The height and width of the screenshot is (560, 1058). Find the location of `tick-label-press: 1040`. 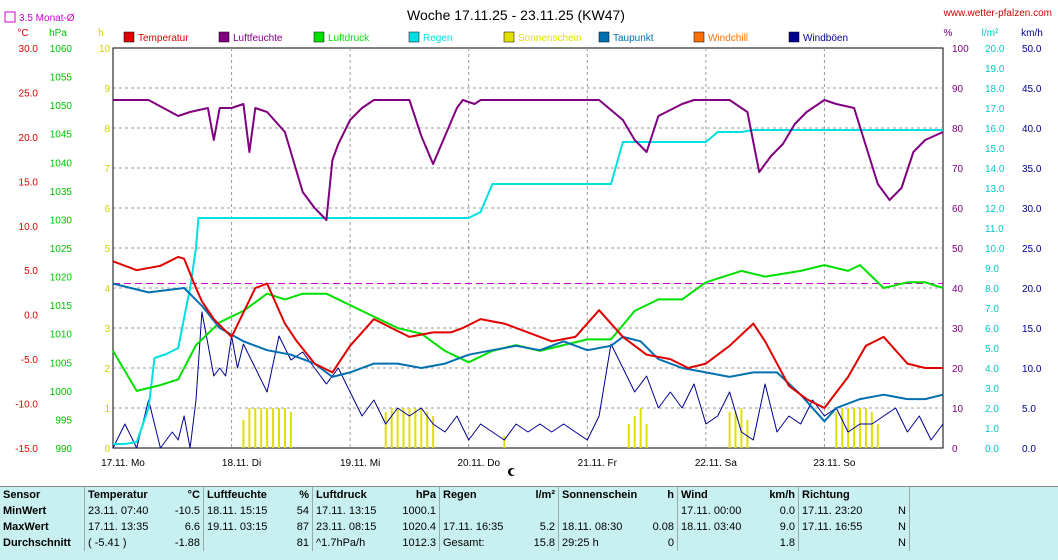

tick-label-press: 1040 is located at coordinates (61, 163).